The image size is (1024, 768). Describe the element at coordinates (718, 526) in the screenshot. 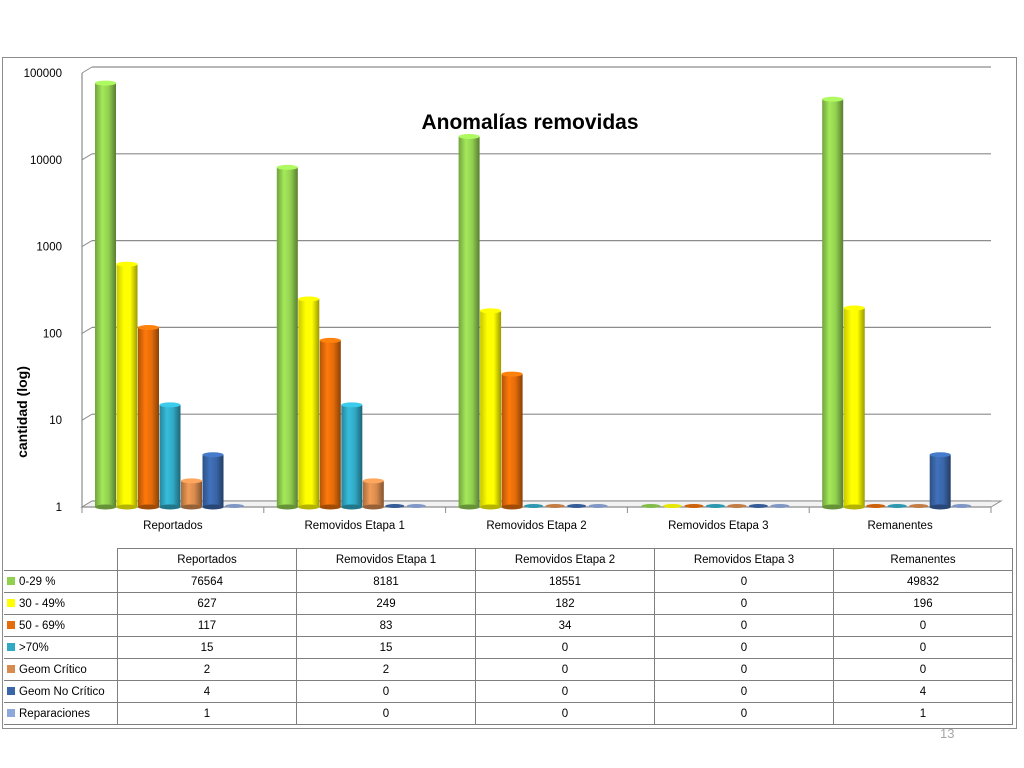

I see `x-tick-label: Removidos Etapa 3` at that location.